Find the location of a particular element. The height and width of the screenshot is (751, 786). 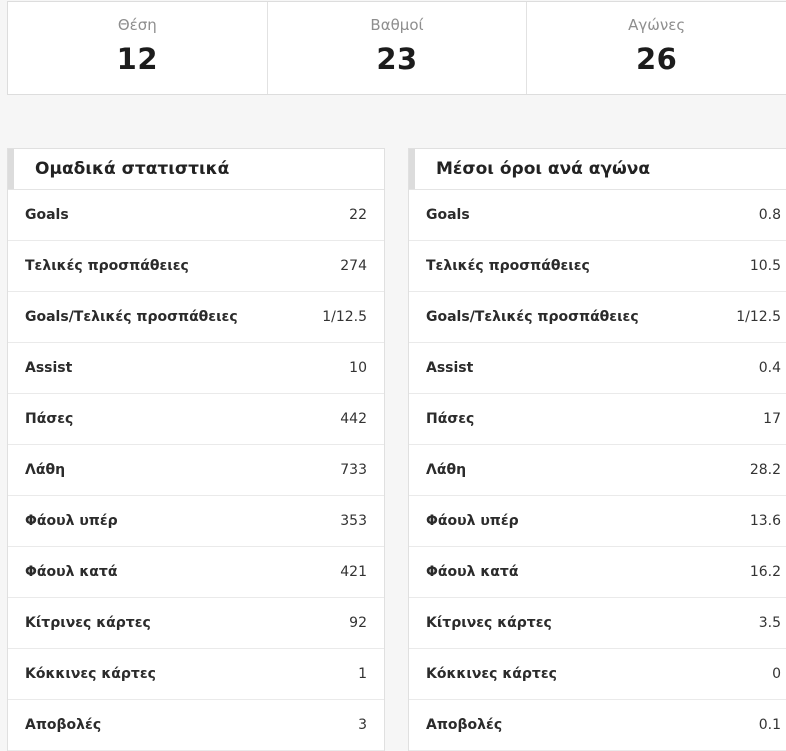

summary-card-matches: Αγώνες 26 is located at coordinates (656, 48).